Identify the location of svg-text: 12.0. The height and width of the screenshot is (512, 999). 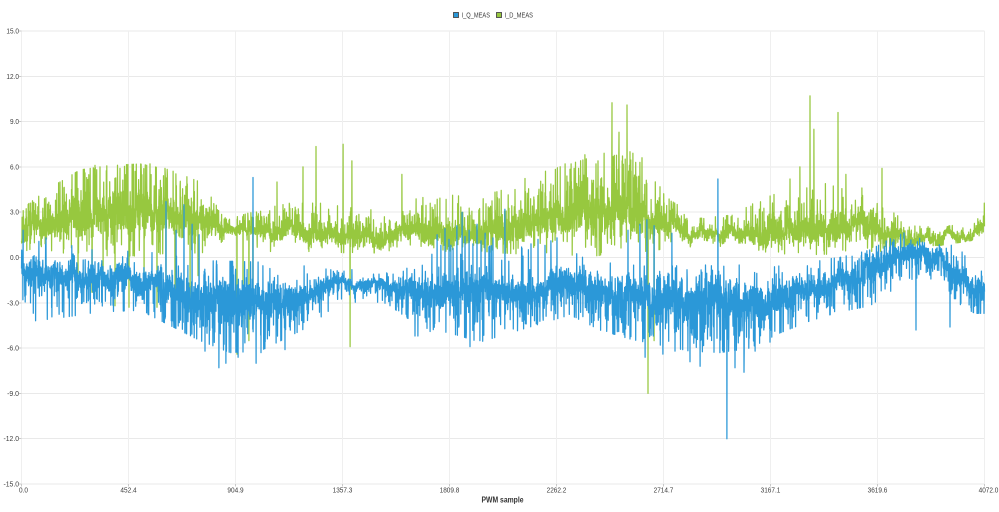
(12, 76).